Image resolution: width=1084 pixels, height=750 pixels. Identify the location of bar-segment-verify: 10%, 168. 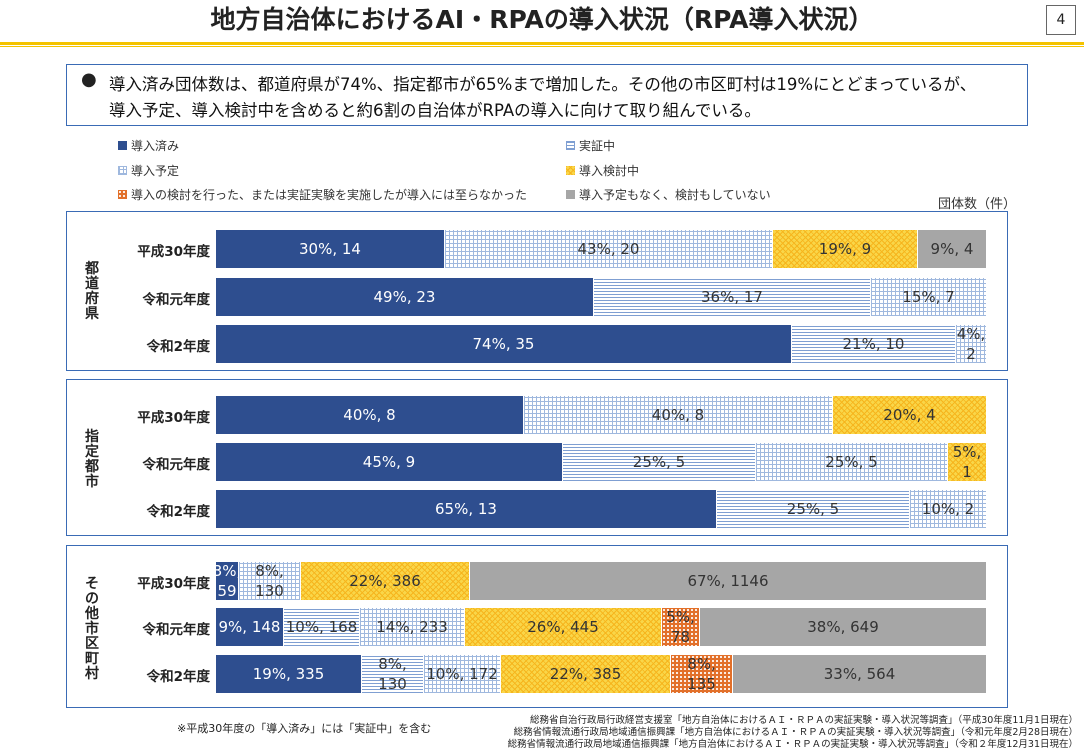
(322, 627).